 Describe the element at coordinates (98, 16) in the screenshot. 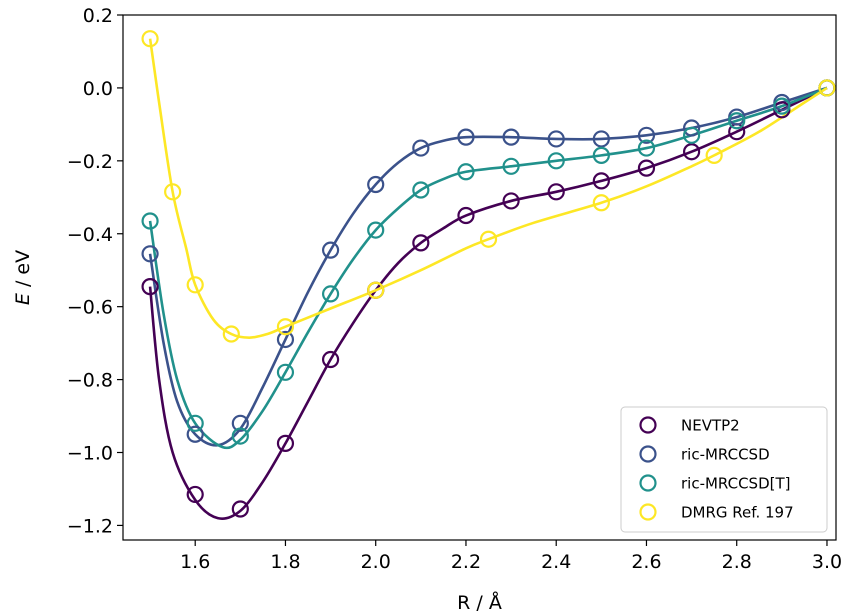

I see `y-tick-label: 0.2` at that location.